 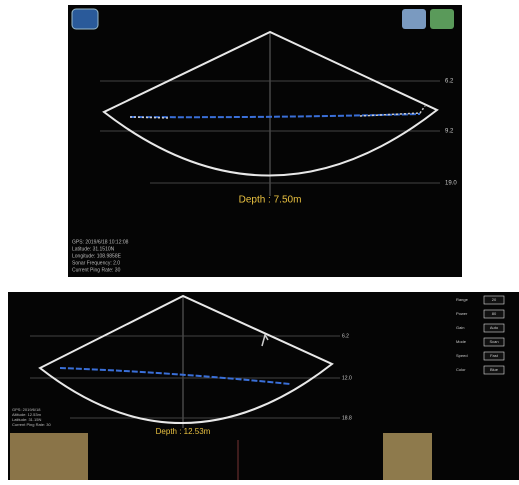 I want to click on menu-button, so click(x=85, y=19).